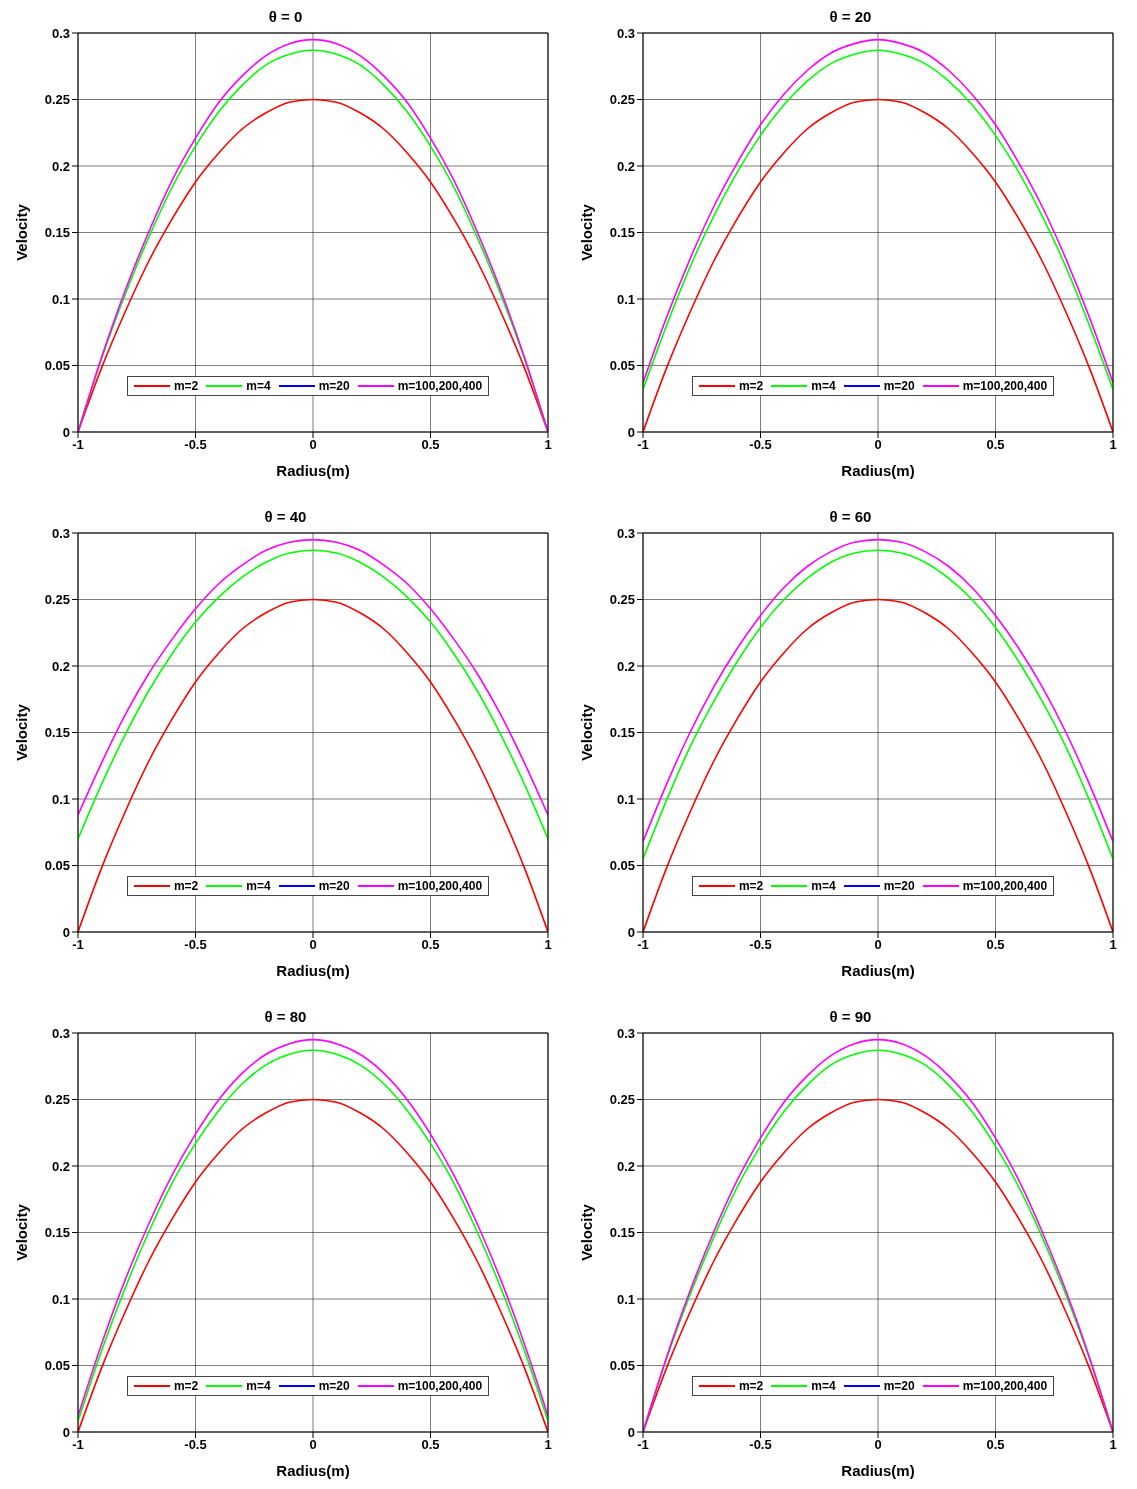 Image resolution: width=1137 pixels, height=1489 pixels. Describe the element at coordinates (850, 517) in the screenshot. I see `chart-title: θ = 60` at that location.